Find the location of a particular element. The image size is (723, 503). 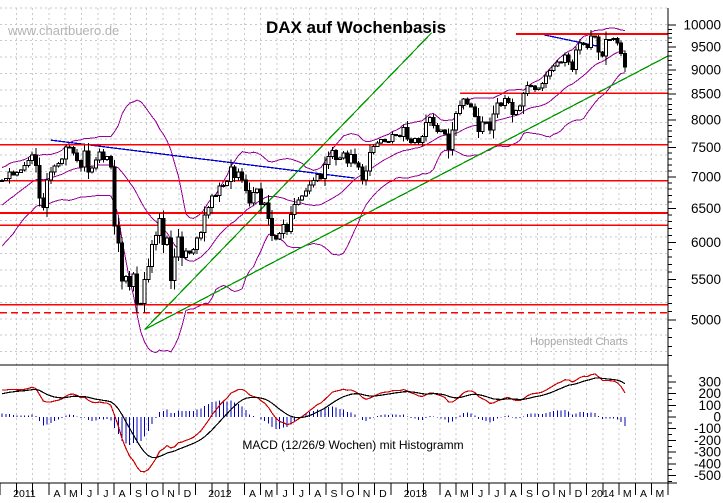

blue-resistance-2011 is located at coordinates (202, 159).